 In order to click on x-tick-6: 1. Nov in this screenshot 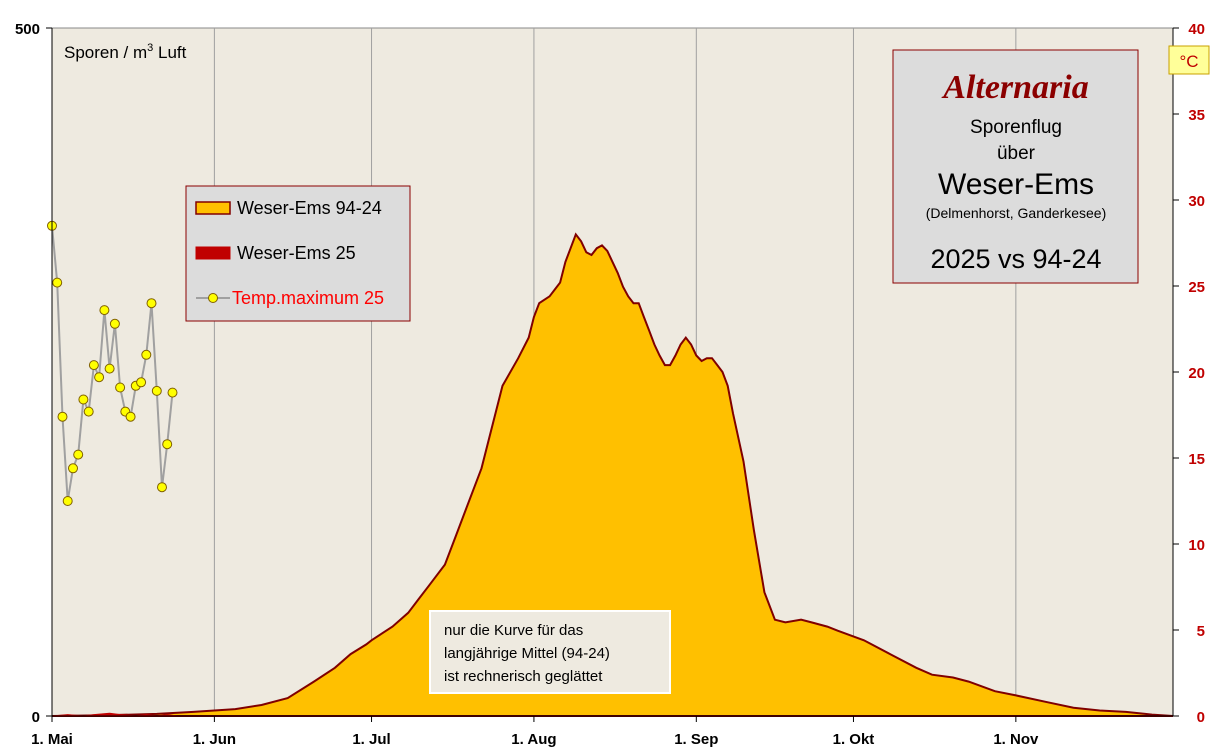, I will do `click(1016, 739)`.